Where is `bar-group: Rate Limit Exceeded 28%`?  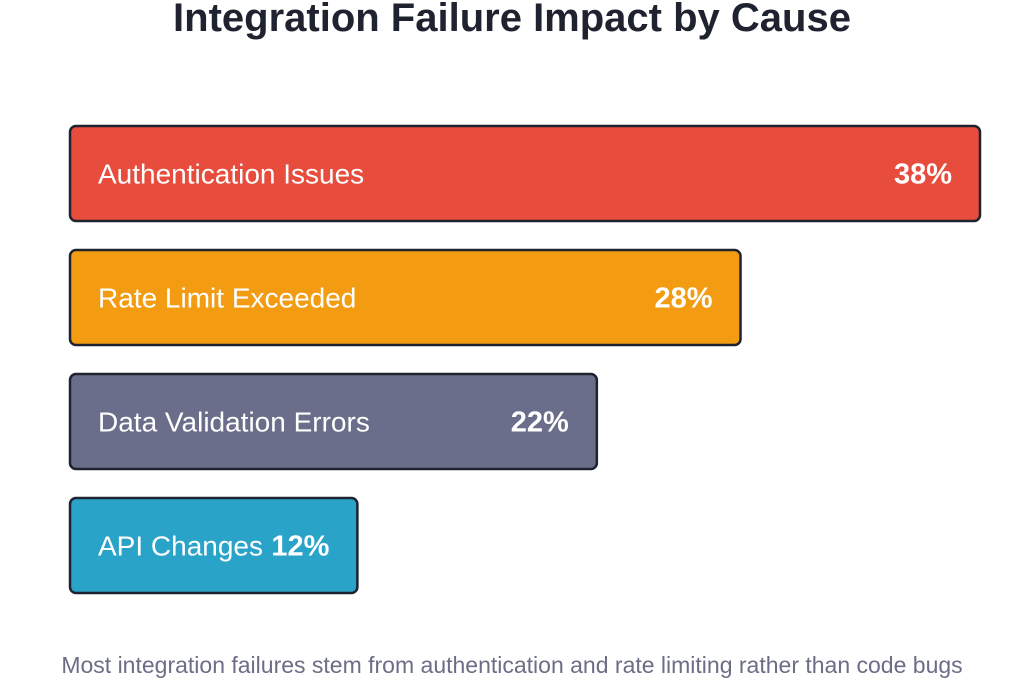 bar-group: Rate Limit Exceeded 28% is located at coordinates (405, 297).